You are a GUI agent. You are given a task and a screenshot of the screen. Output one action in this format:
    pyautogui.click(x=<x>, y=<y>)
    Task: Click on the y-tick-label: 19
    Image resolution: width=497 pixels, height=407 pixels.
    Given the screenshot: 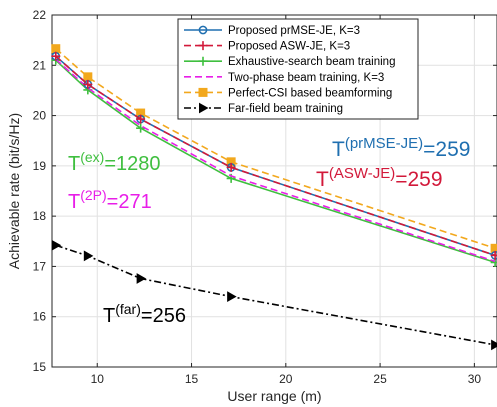 What is the action you would take?
    pyautogui.click(x=40, y=166)
    